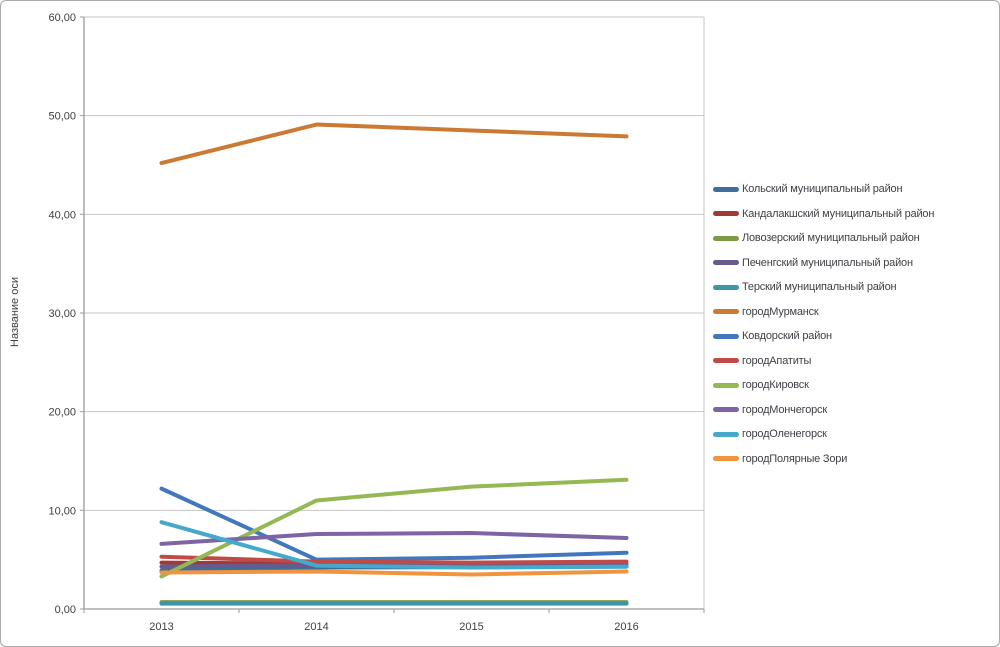 This screenshot has width=1000, height=647. What do you see at coordinates (777, 360) in the screenshot?
I see `legend-label: городАпатиты` at bounding box center [777, 360].